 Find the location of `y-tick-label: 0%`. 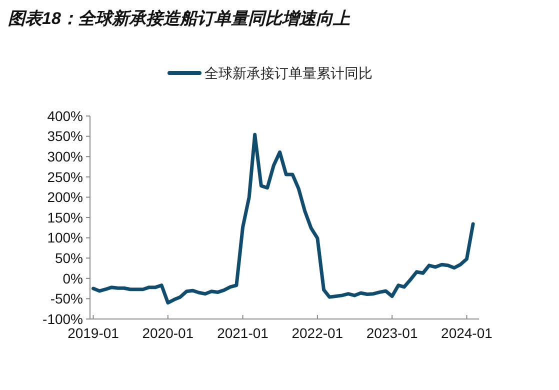

y-tick-label: 0% is located at coordinates (72, 278).